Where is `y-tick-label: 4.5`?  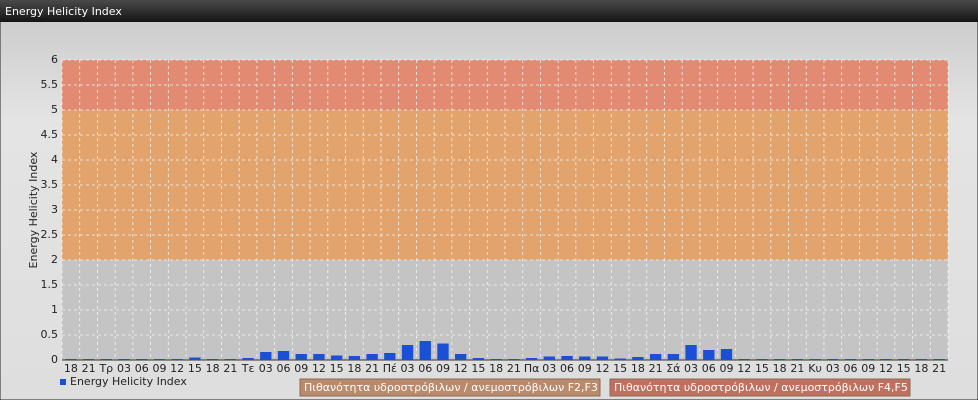
y-tick-label: 4.5 is located at coordinates (50, 134).